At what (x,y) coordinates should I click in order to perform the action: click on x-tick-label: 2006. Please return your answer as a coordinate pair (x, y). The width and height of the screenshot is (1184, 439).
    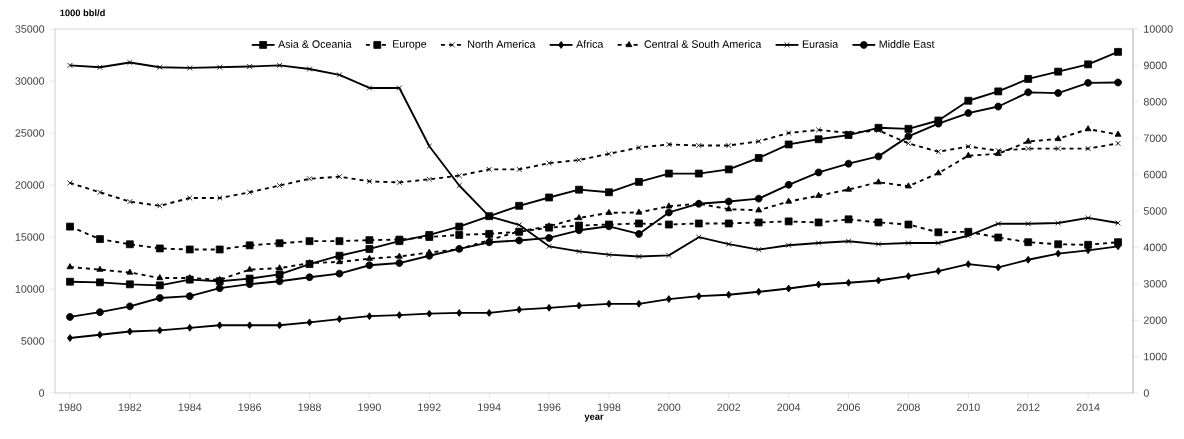
    Looking at the image, I should click on (848, 407).